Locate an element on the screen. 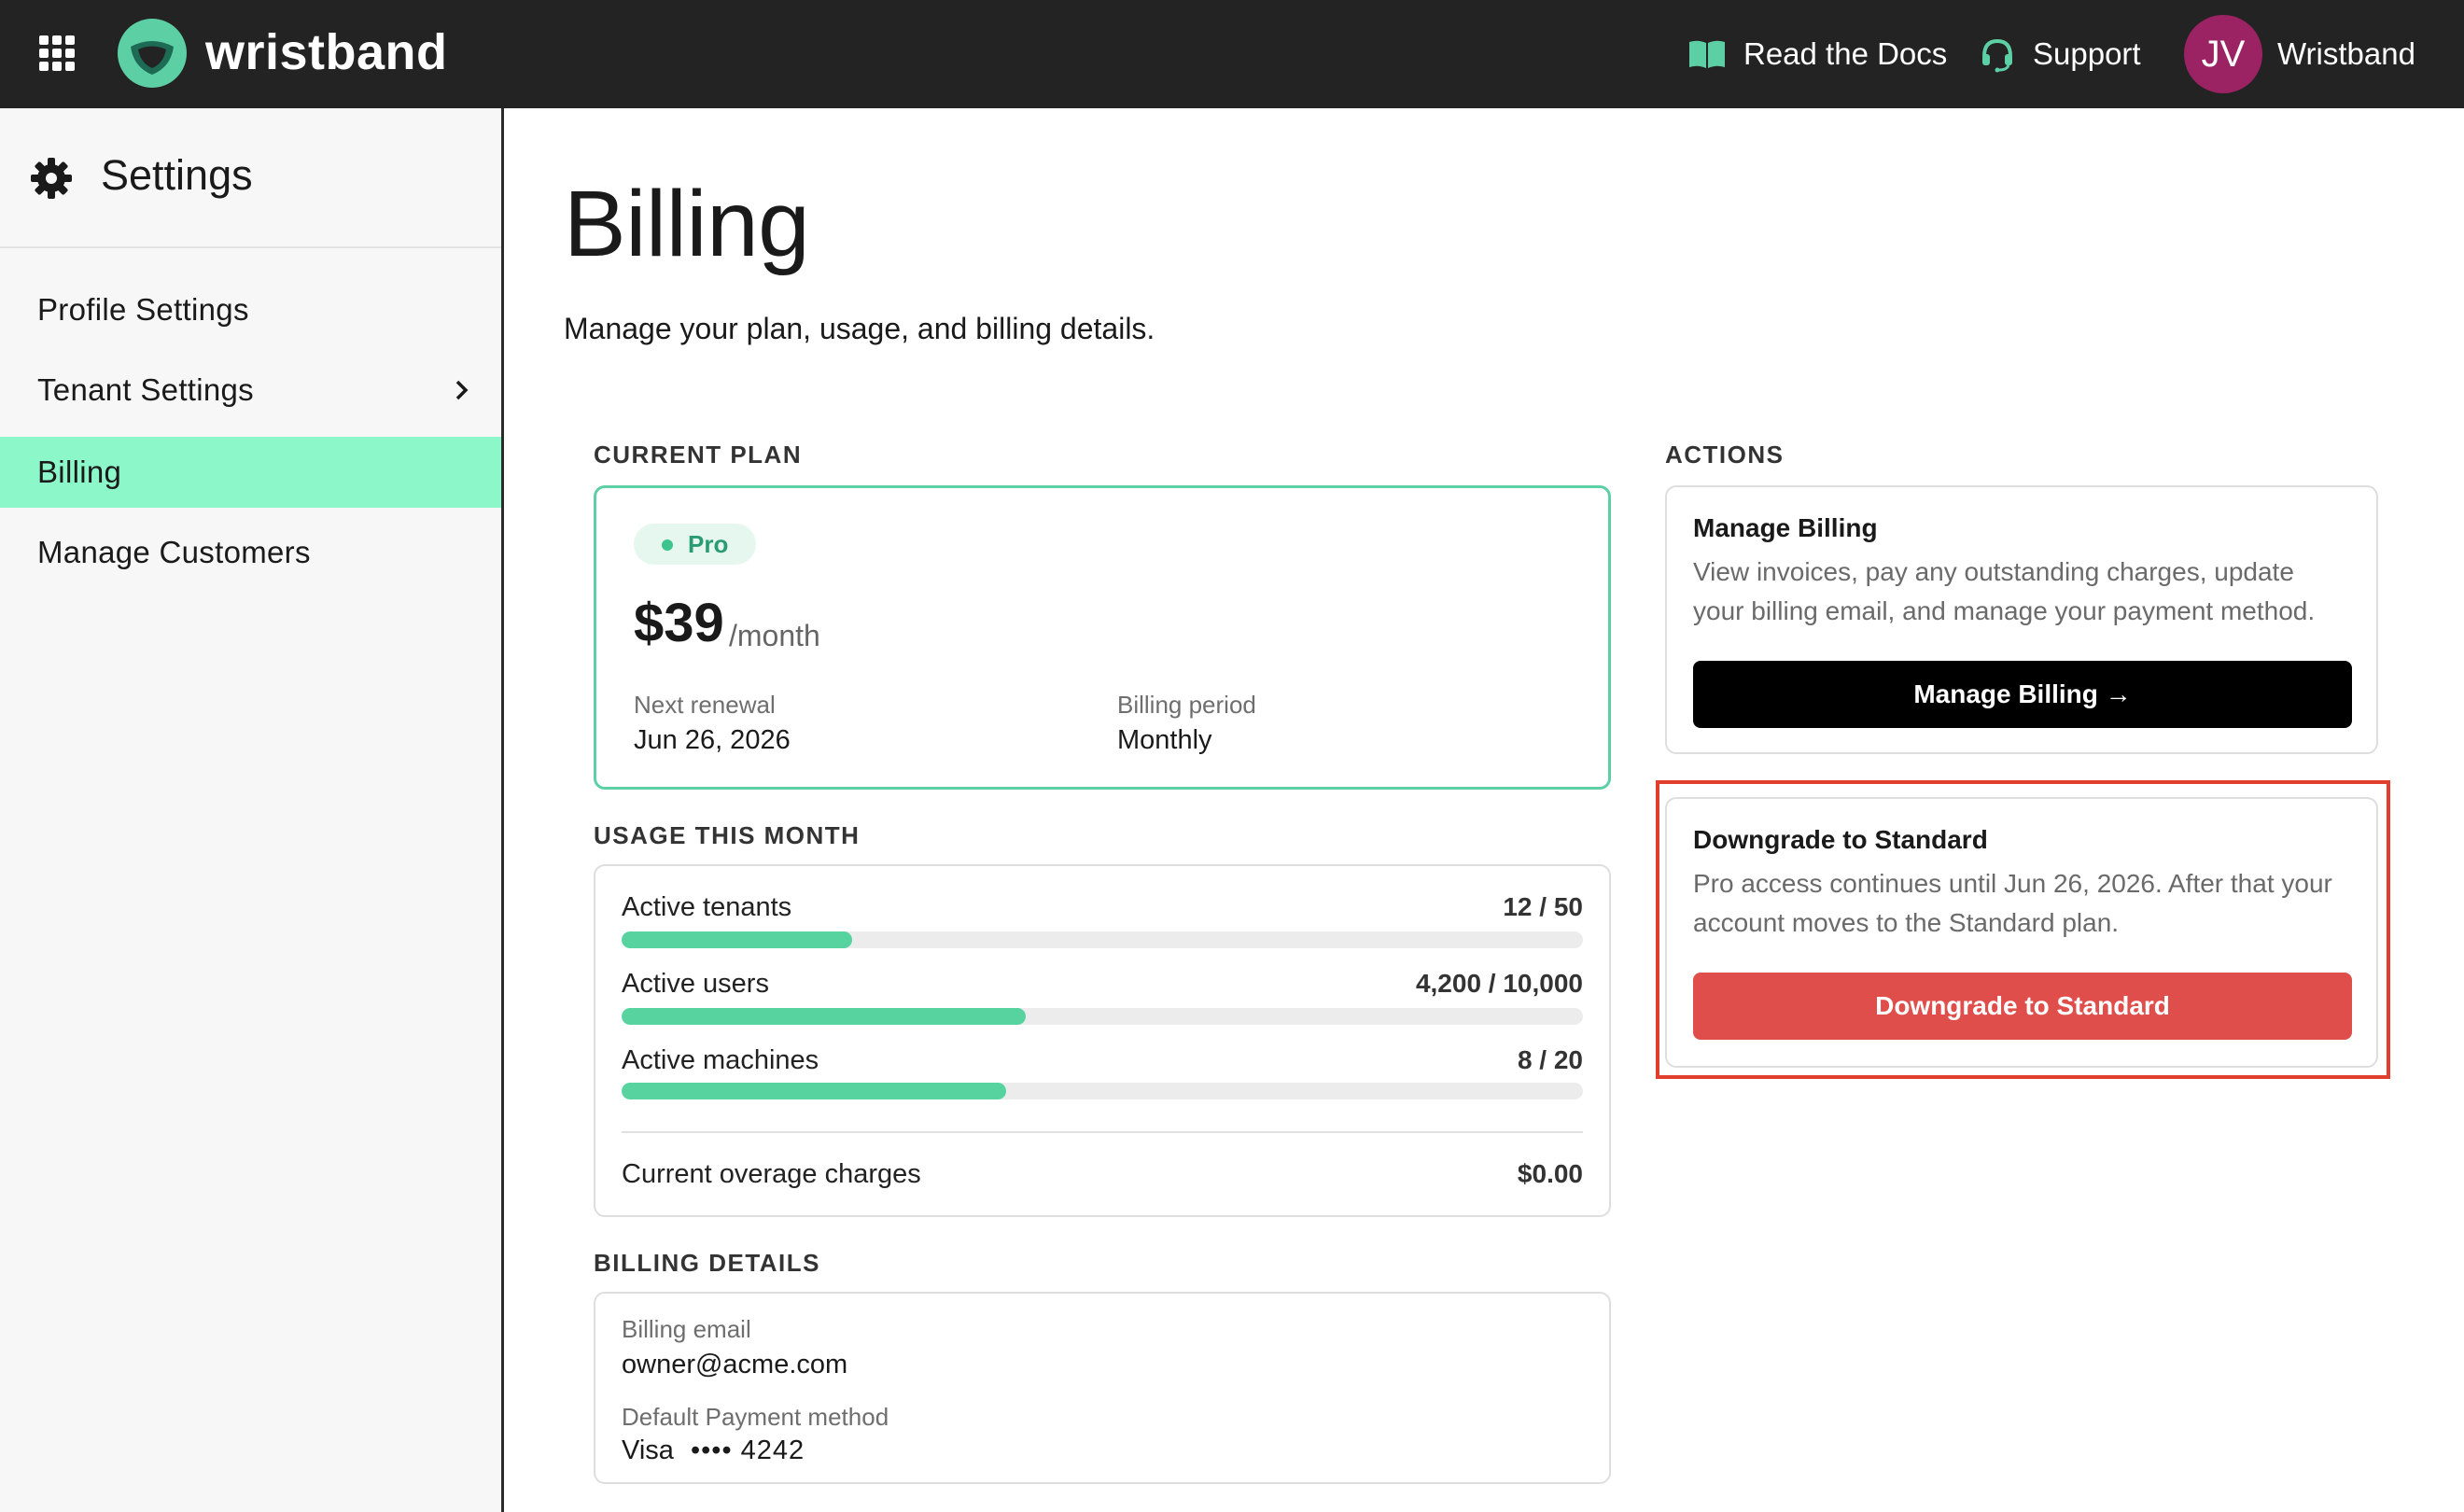  usage-value-machines: 8 / 20 is located at coordinates (1550, 1059).